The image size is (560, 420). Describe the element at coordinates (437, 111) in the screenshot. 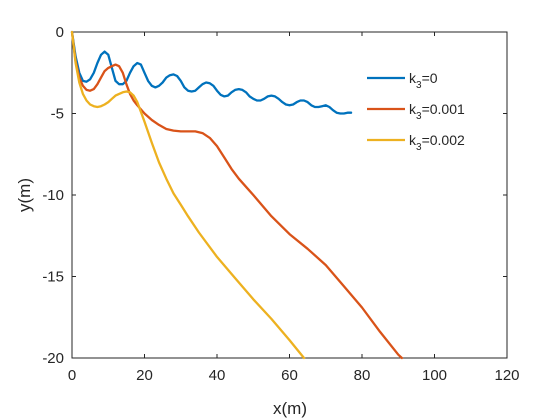

I see `legend-label-2: k3=0.001` at that location.